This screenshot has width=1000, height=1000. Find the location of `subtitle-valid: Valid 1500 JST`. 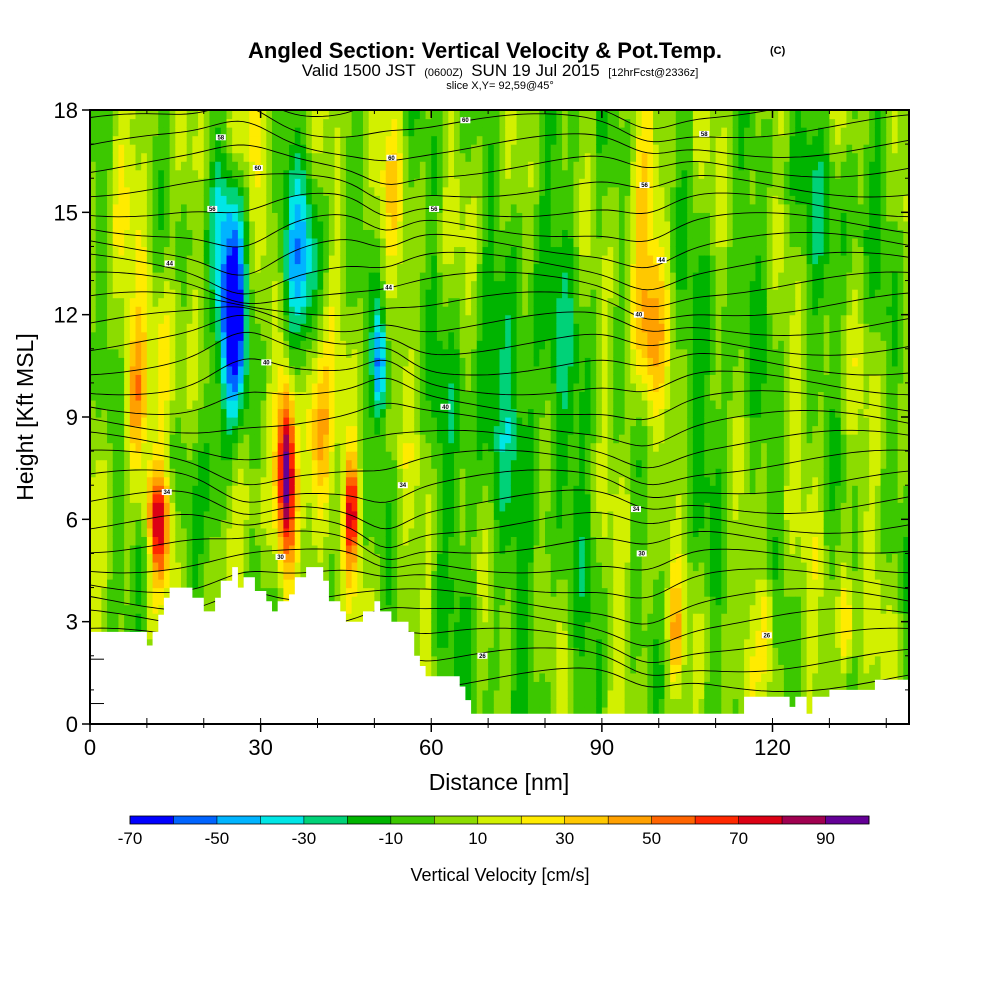

subtitle-valid: Valid 1500 JST is located at coordinates (359, 70).